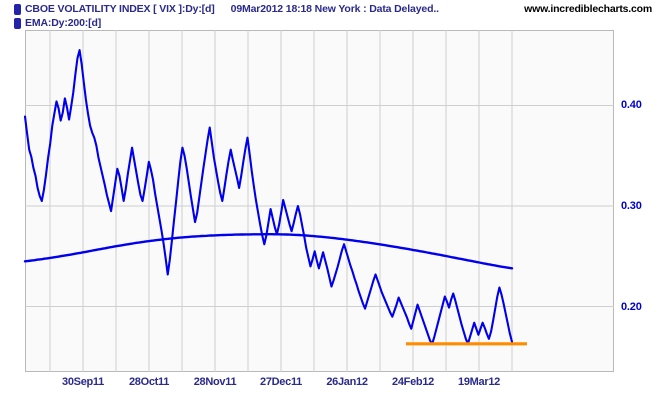  I want to click on y-axis-tick-label: 0.40, so click(631, 105).